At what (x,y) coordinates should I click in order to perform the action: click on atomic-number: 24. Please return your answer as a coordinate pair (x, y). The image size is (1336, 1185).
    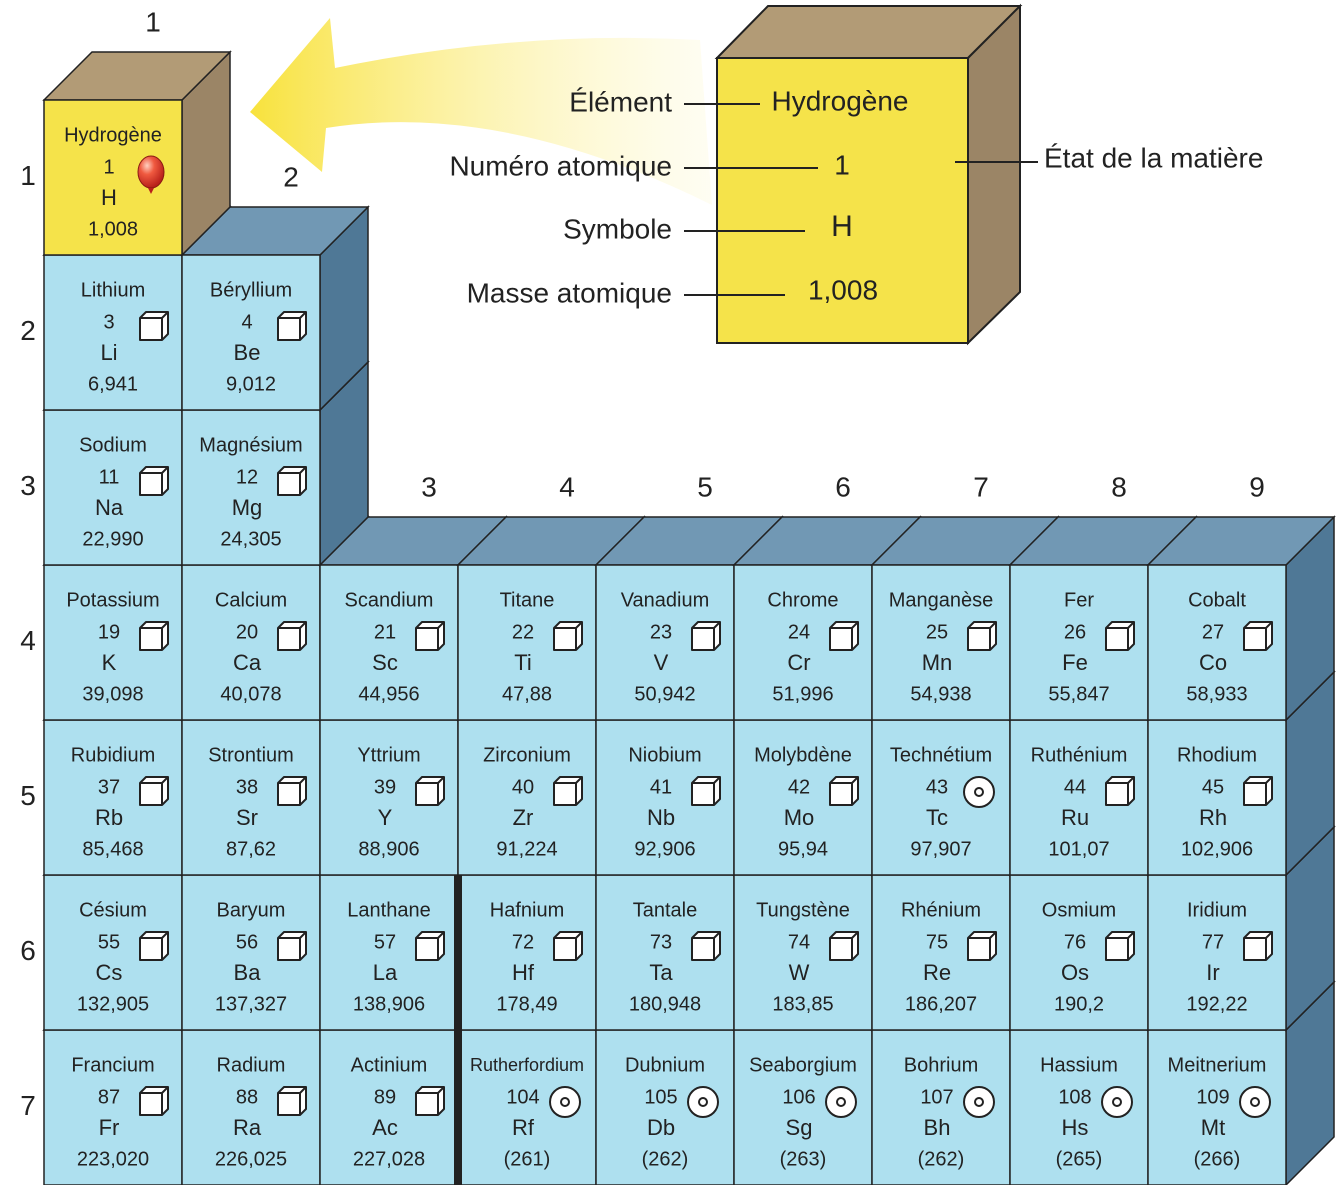
    Looking at the image, I should click on (799, 632).